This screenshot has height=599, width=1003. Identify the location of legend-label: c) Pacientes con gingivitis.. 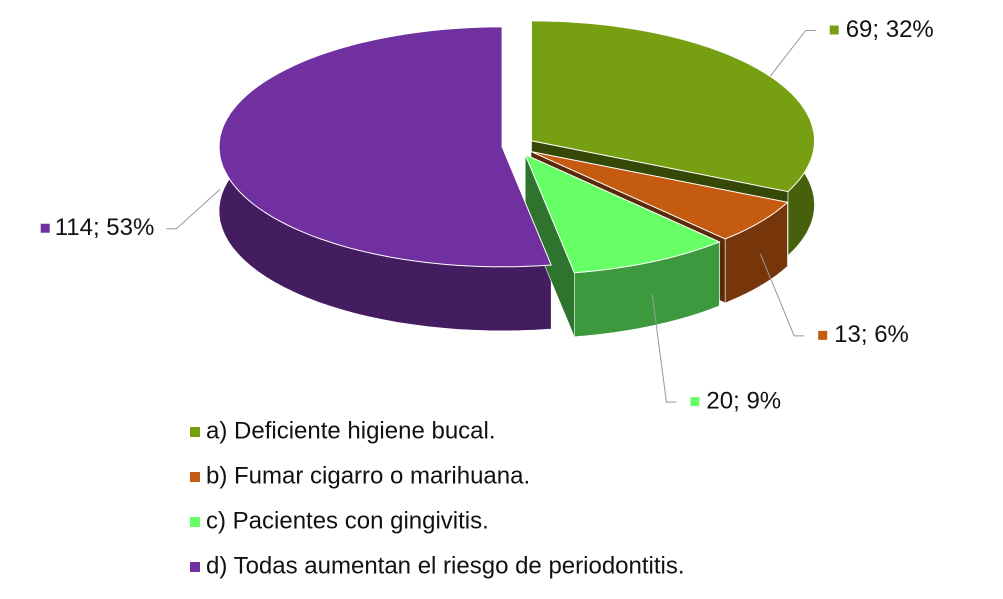
(347, 520).